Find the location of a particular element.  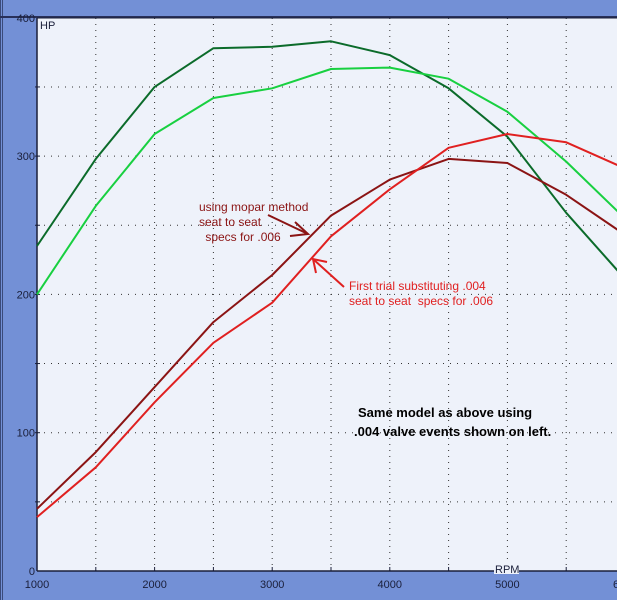

x-axis-title: RPM is located at coordinates (507, 570).